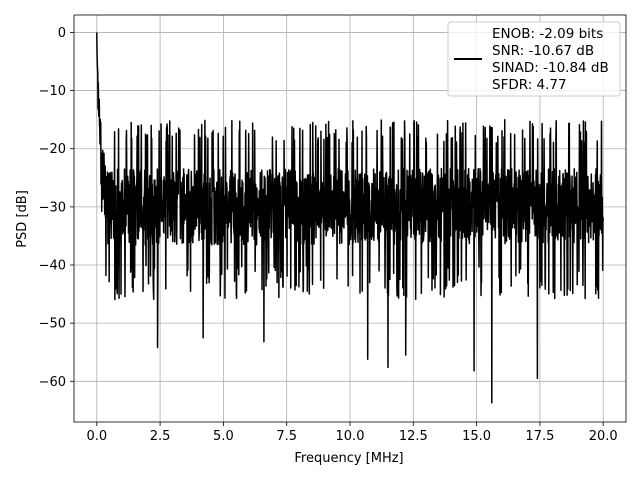 This screenshot has width=640, height=480. Describe the element at coordinates (160, 436) in the screenshot. I see `x-tick-label: 2.5` at that location.